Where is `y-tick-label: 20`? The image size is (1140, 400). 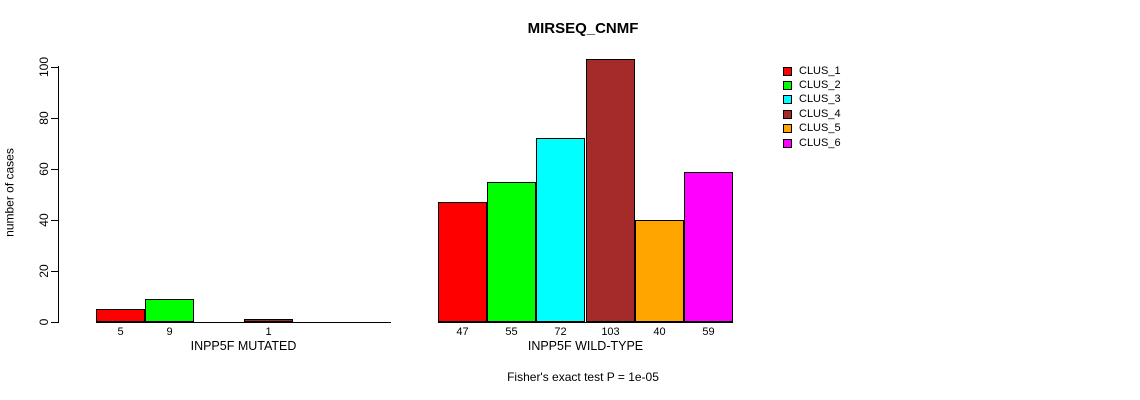
y-tick-label: 20 is located at coordinates (44, 271).